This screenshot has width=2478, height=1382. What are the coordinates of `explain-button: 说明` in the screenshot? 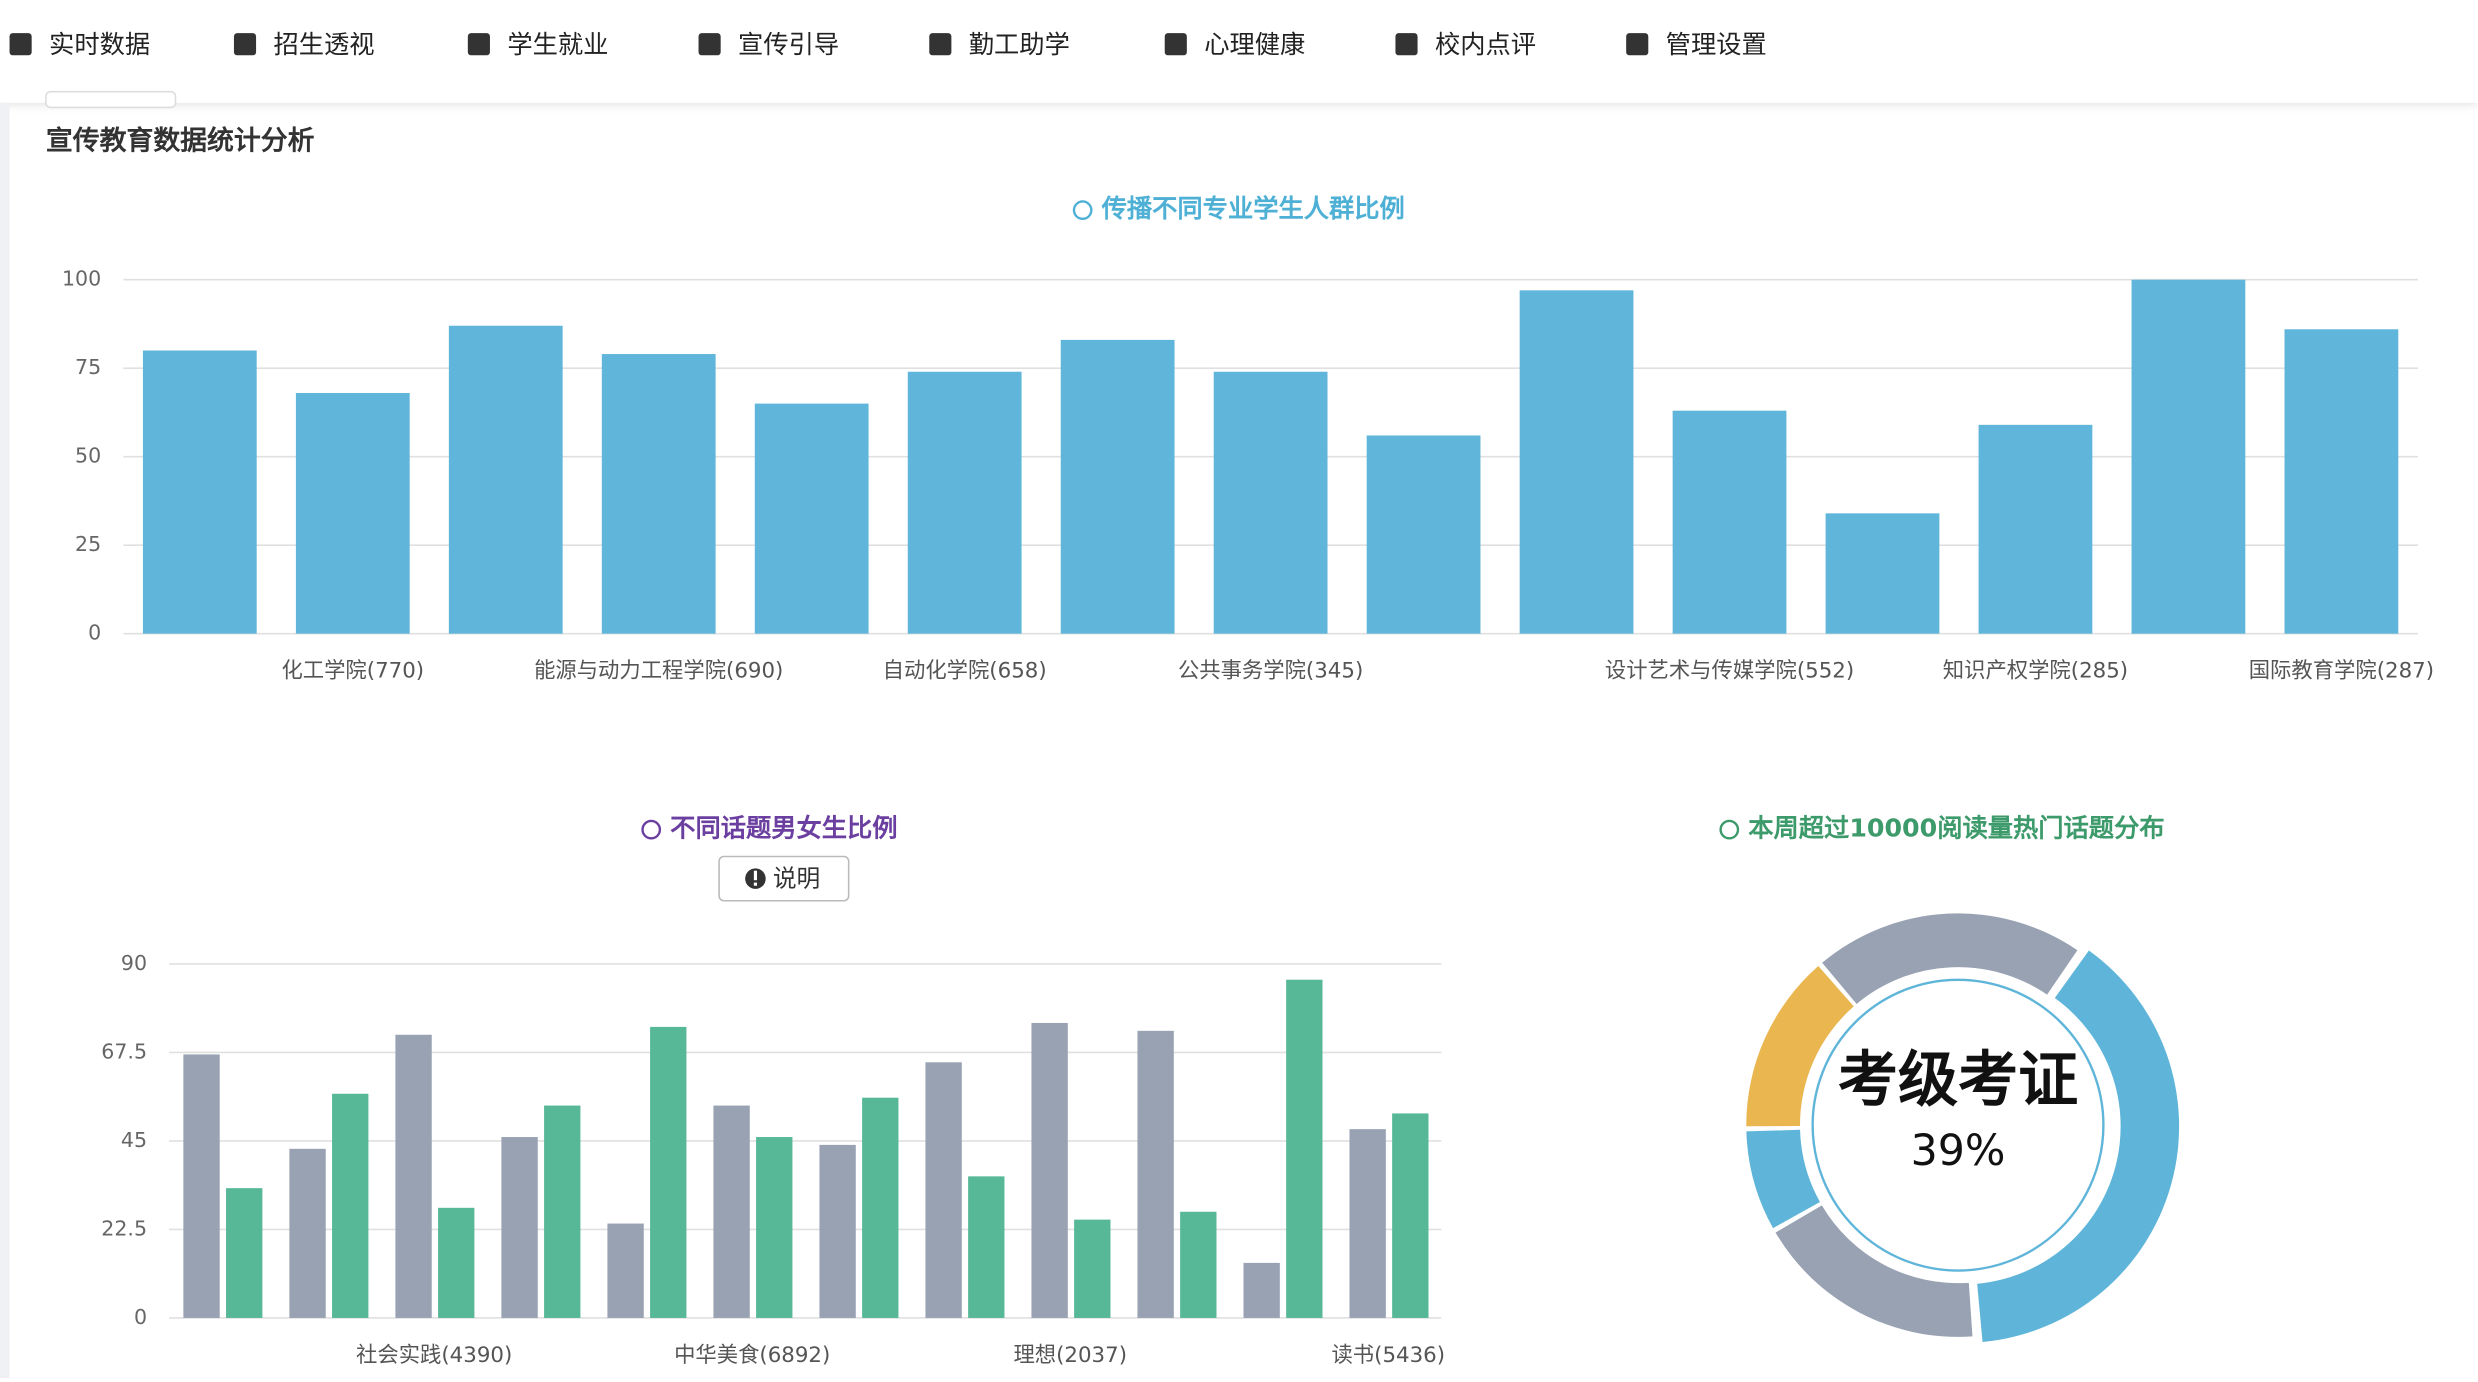 It's located at (784, 878).